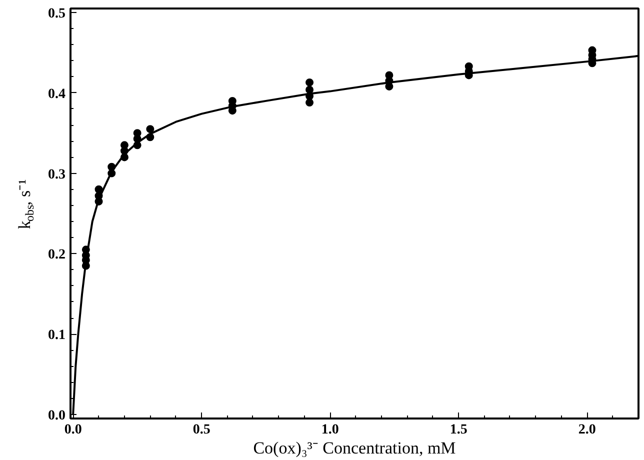  I want to click on x-tick-label: 0.0, so click(73, 430).